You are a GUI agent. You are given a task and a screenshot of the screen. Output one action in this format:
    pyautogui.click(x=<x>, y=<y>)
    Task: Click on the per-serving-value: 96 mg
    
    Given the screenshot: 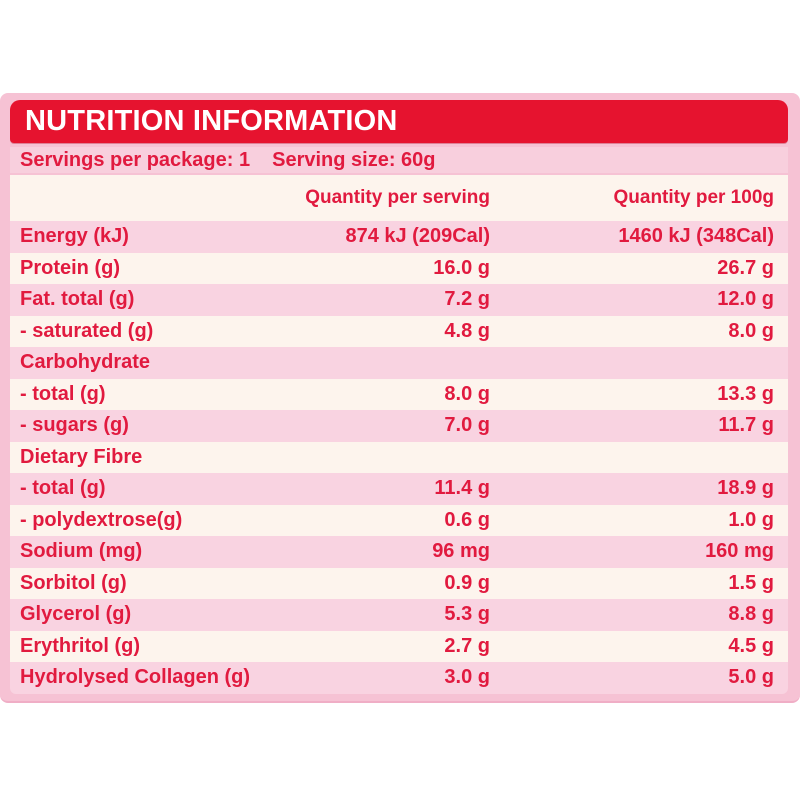 What is the action you would take?
    pyautogui.click(x=461, y=551)
    